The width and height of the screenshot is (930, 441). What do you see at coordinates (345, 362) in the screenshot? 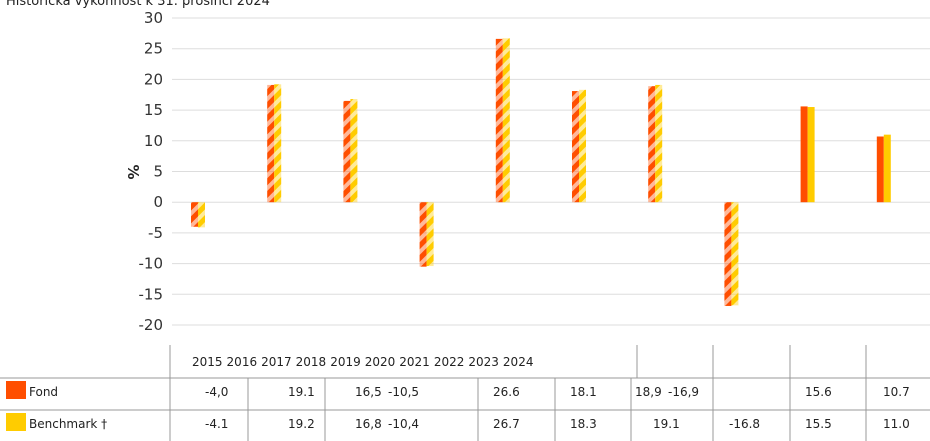
I see `x-tick-label: 2019` at bounding box center [345, 362].